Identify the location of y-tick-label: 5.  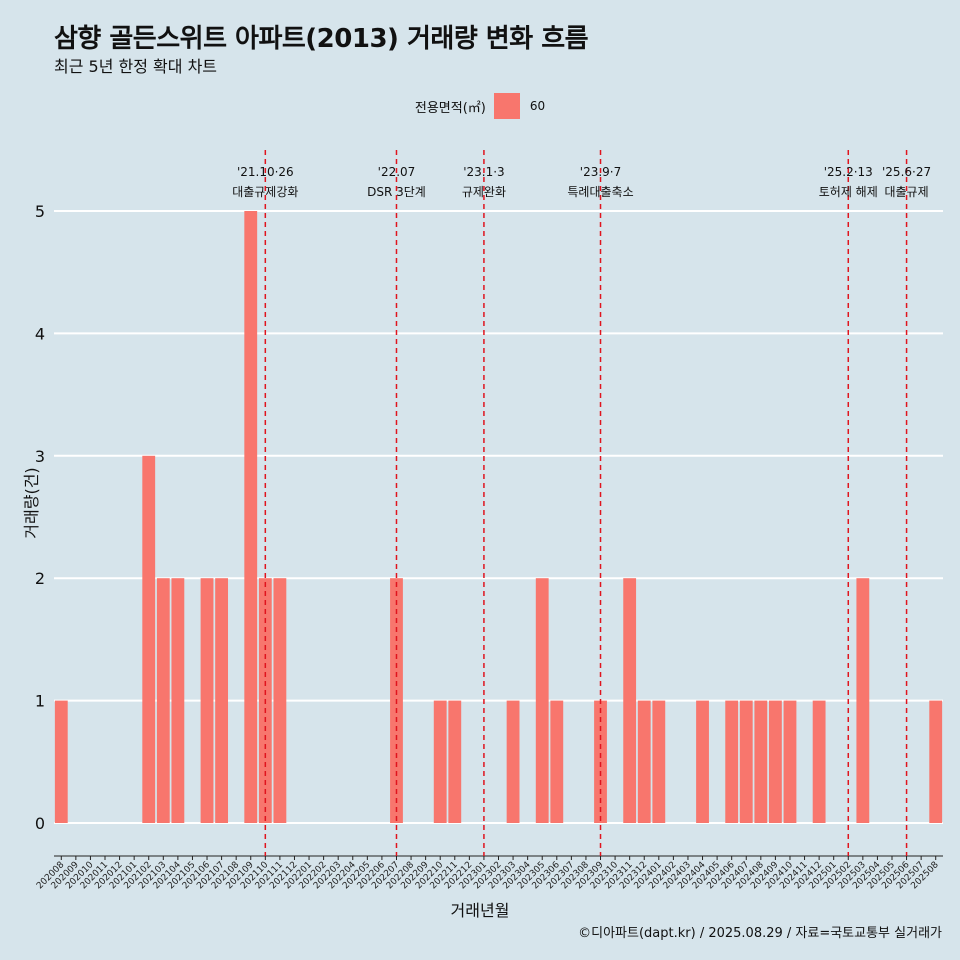
(40, 211).